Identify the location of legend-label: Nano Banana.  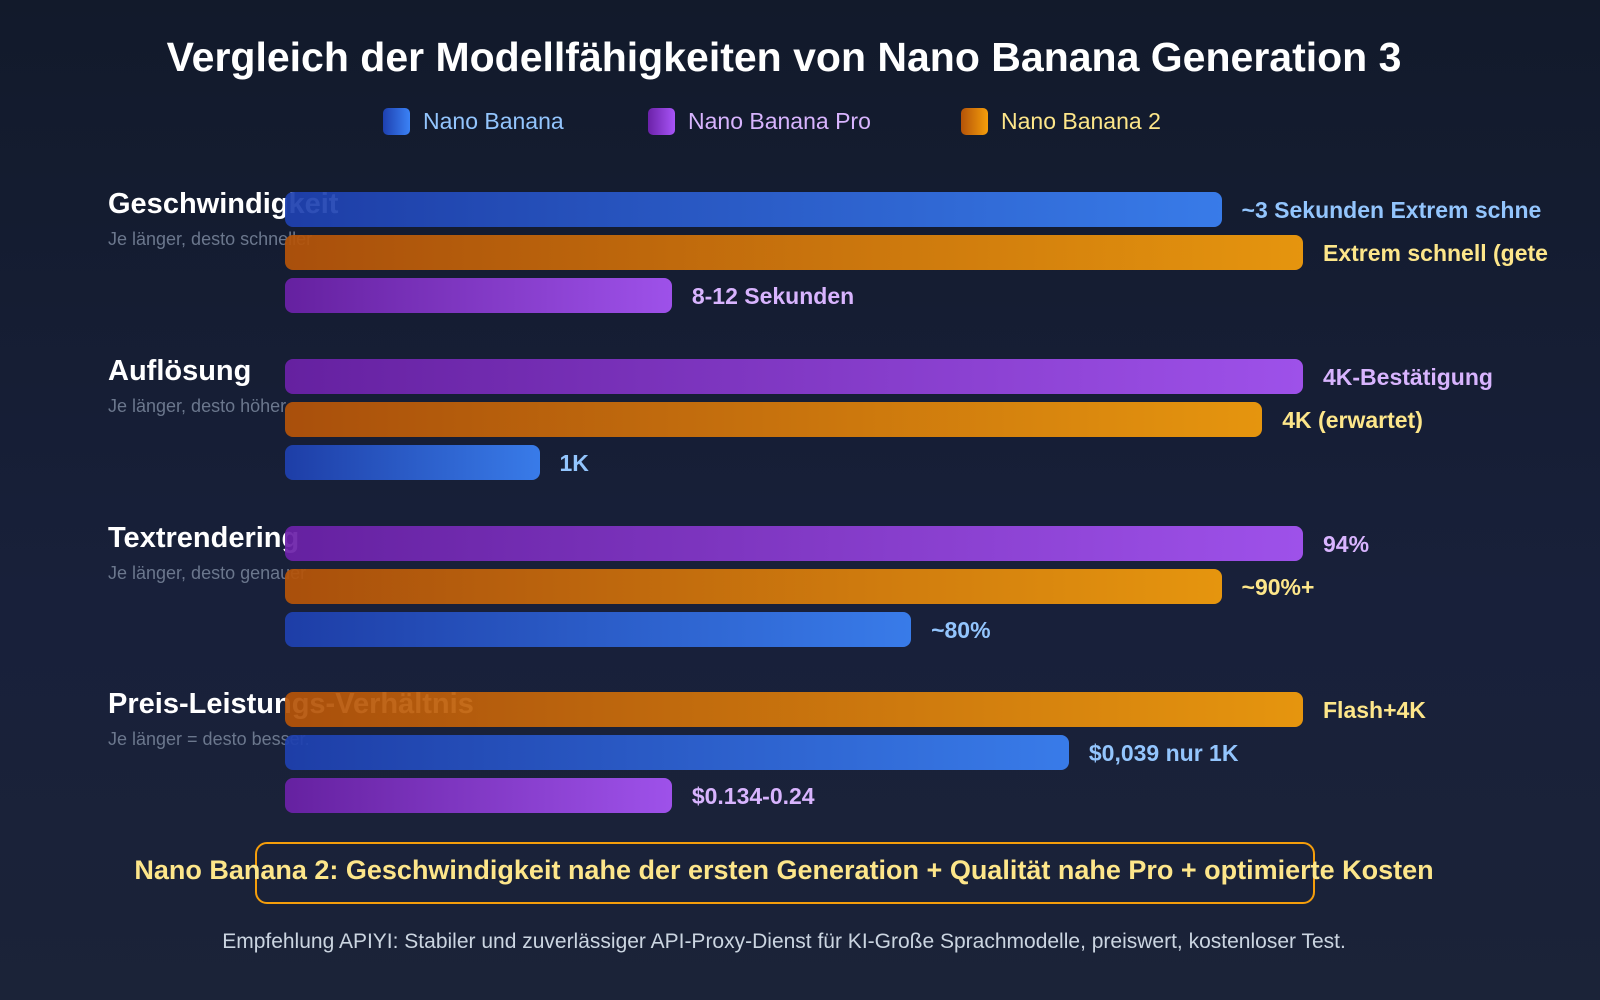
(493, 121).